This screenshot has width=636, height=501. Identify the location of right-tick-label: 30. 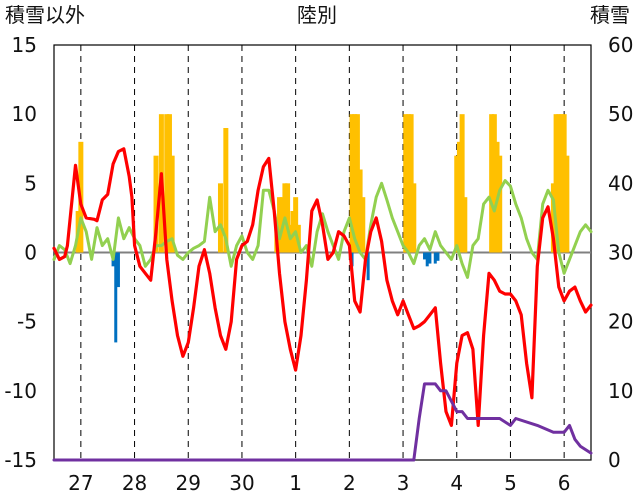
(620, 253).